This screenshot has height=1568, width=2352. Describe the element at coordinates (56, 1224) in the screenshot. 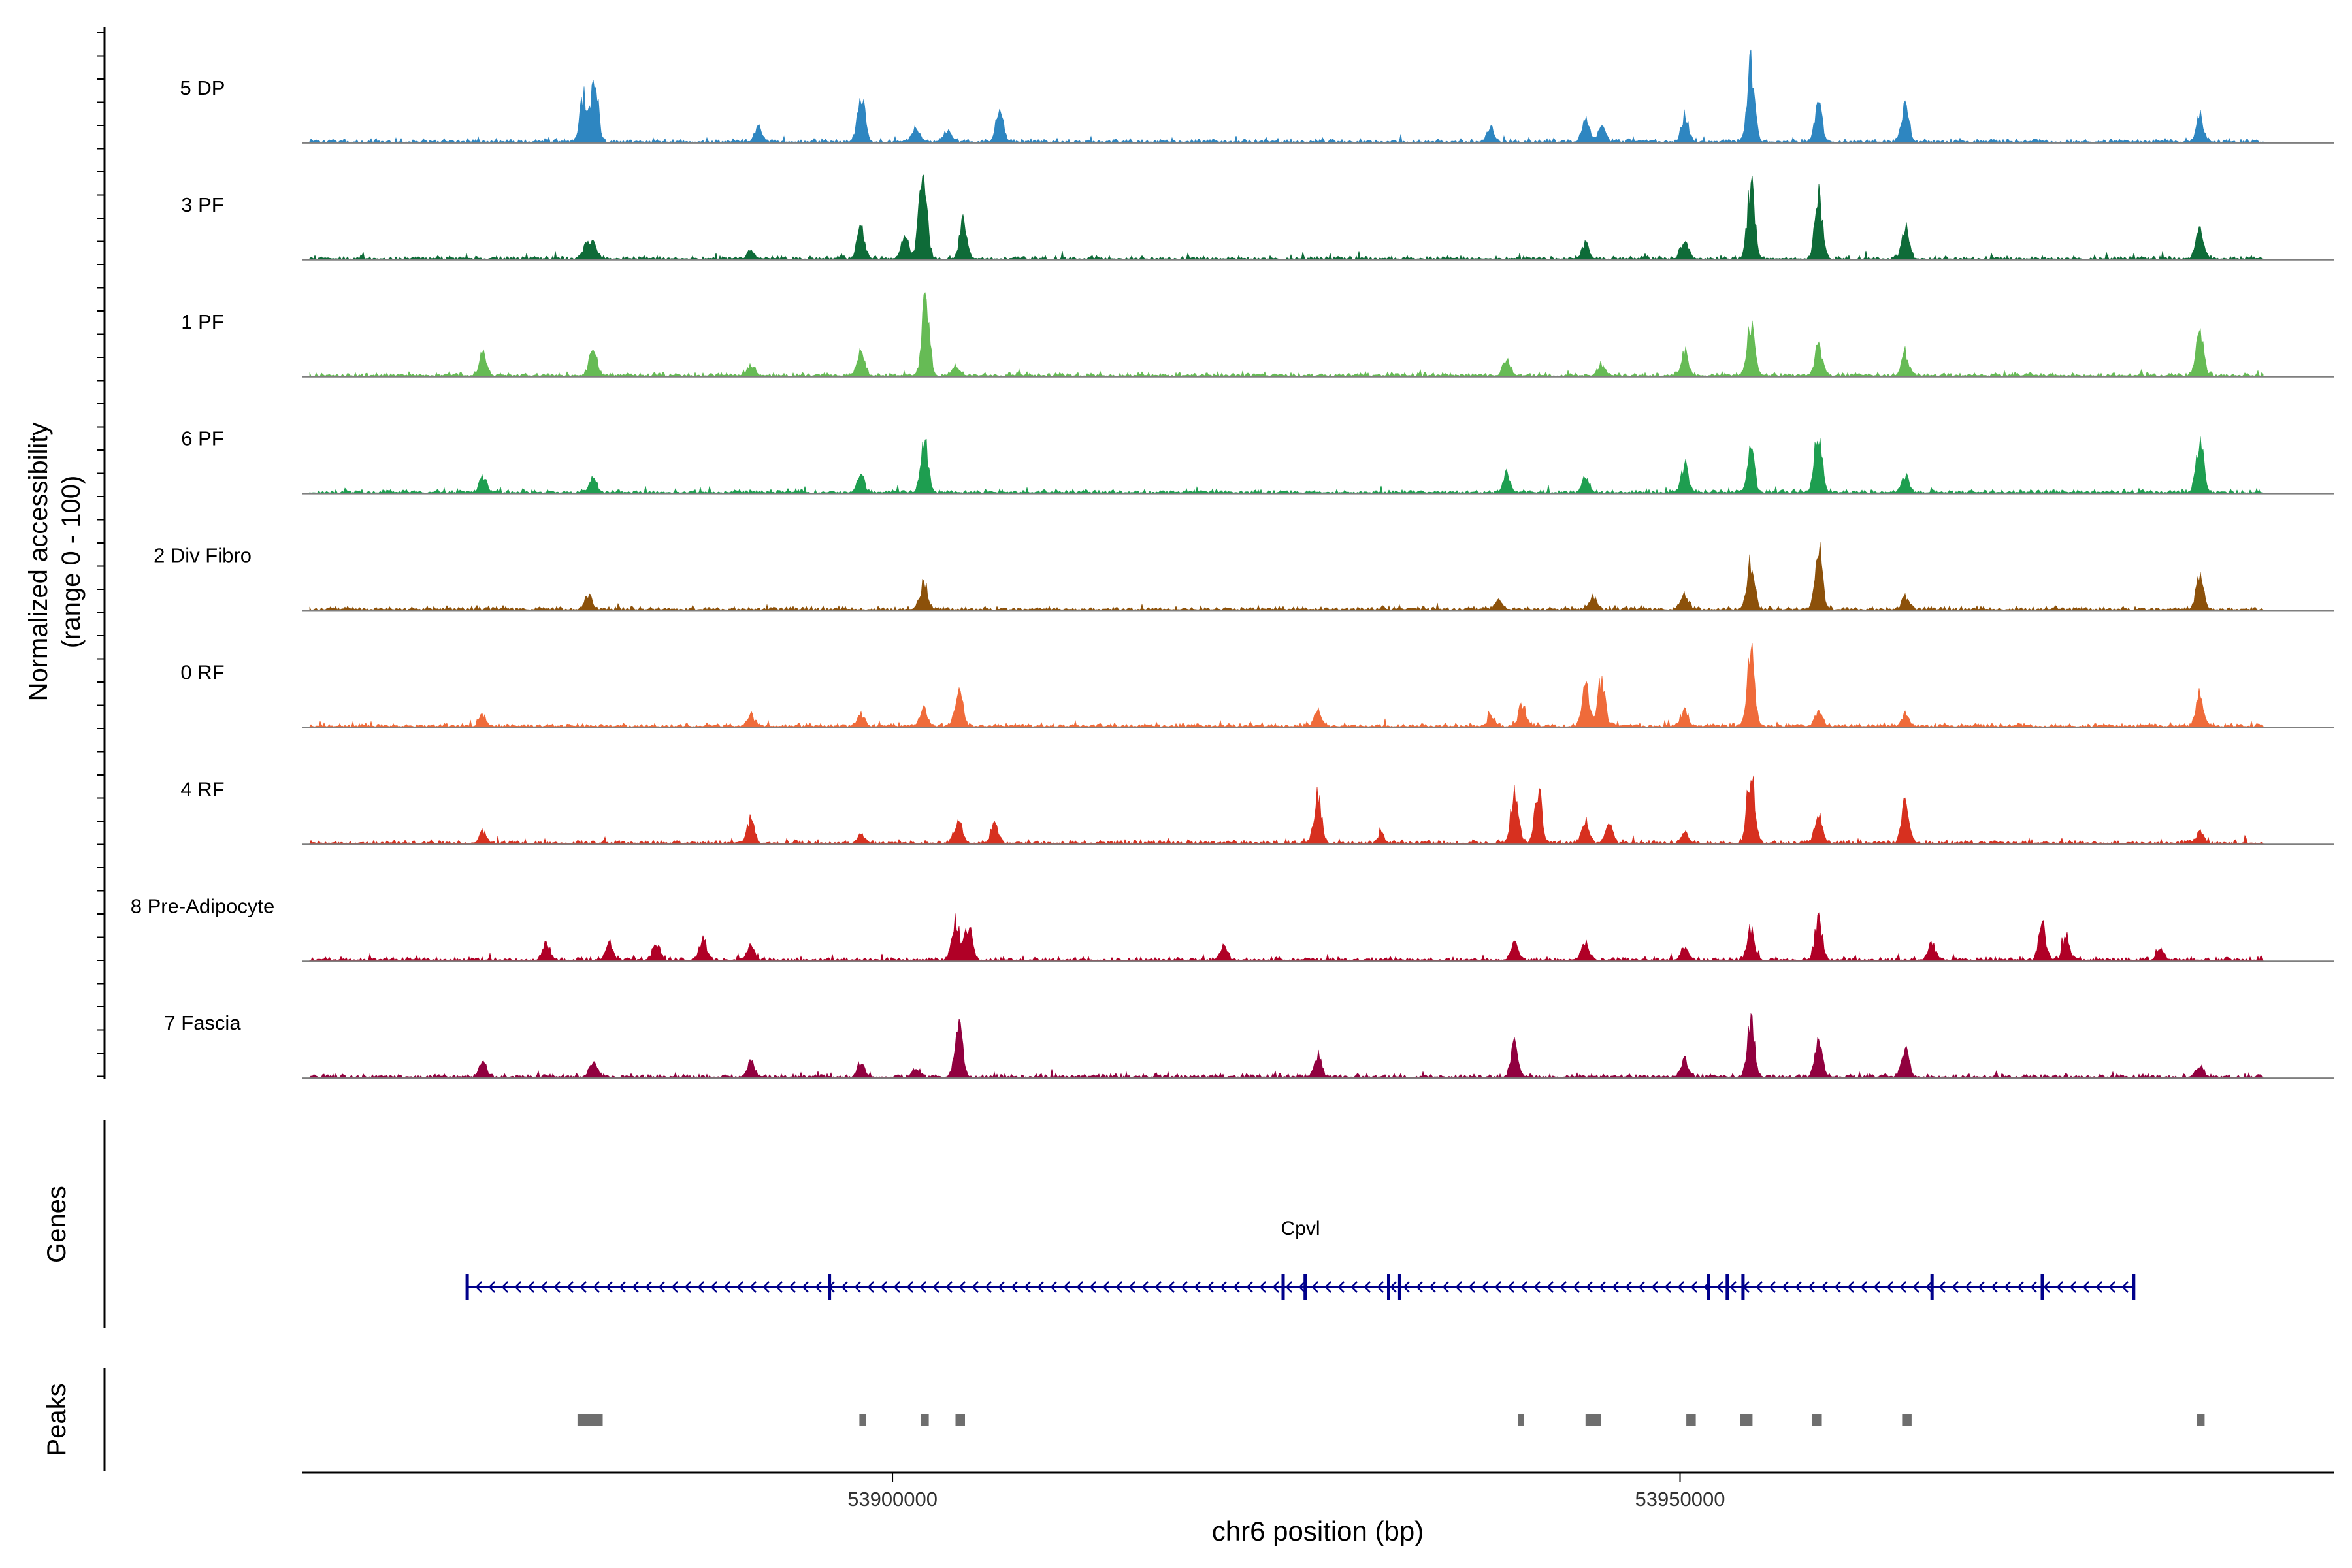

I see `genes-label: Genes` at that location.